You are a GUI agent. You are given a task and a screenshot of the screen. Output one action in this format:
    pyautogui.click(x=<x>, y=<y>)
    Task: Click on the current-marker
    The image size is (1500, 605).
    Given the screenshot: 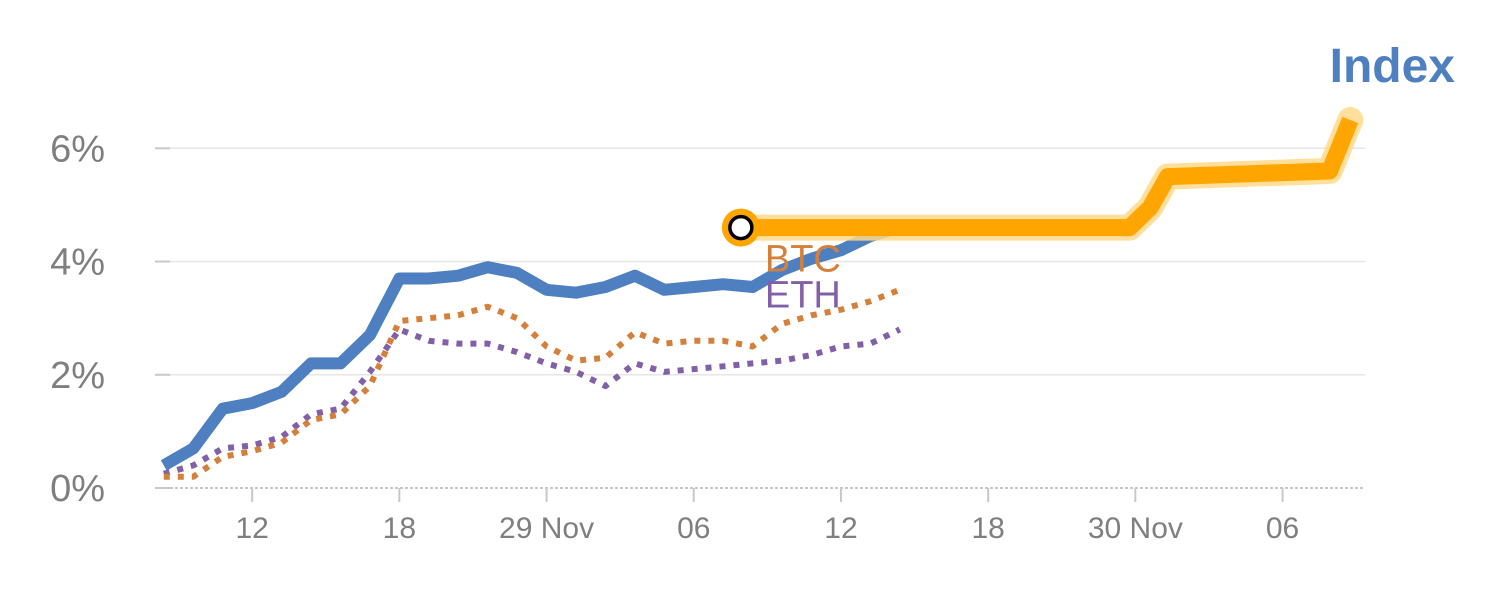 What is the action you would take?
    pyautogui.click(x=740, y=227)
    